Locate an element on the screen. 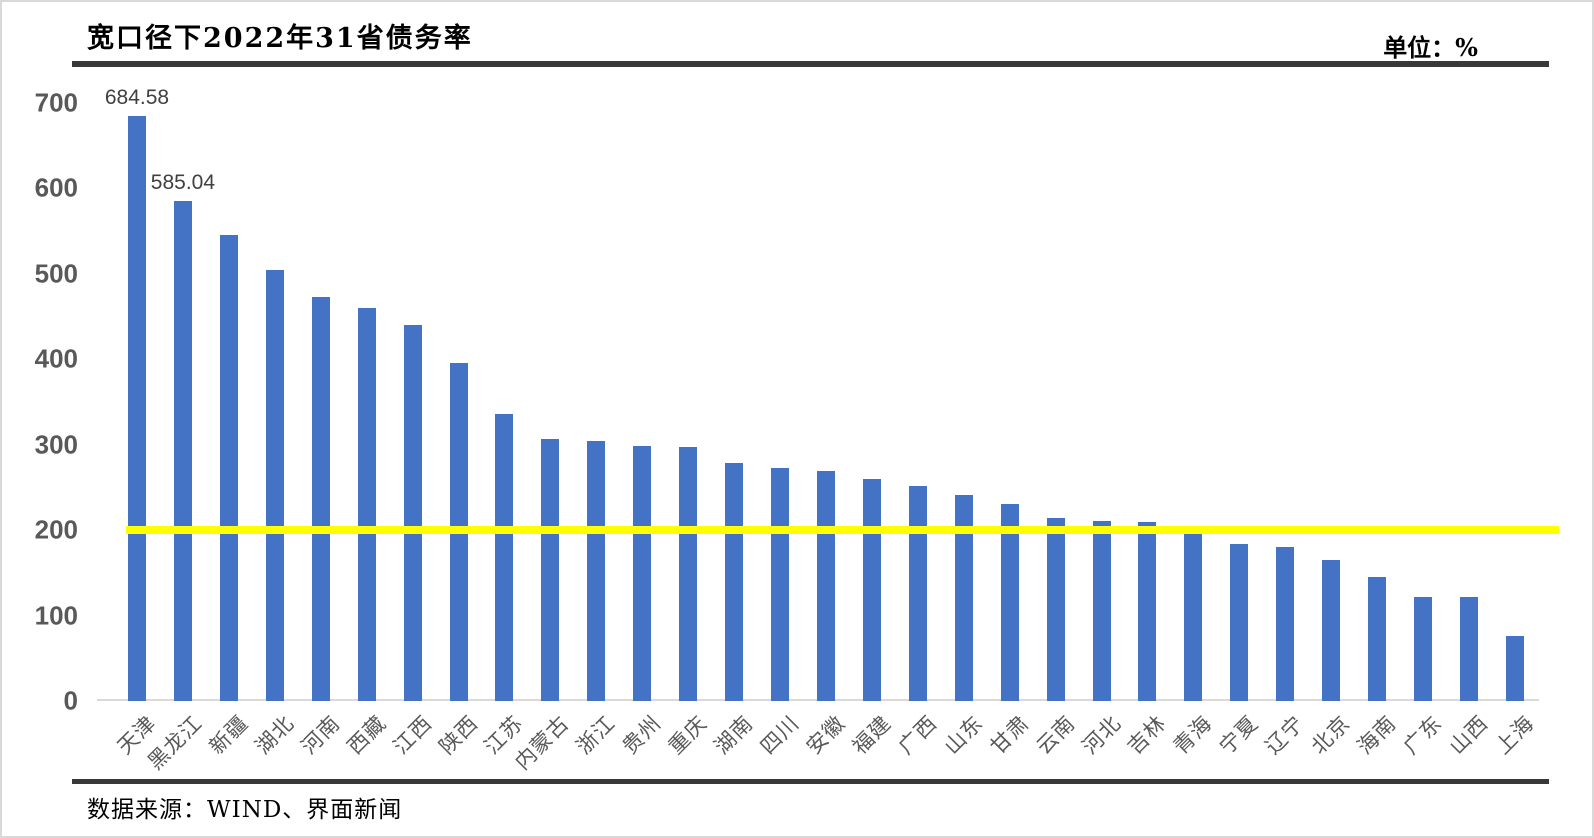 Image resolution: width=1594 pixels, height=838 pixels. x-axis-label-新疆: 新疆 is located at coordinates (228, 734).